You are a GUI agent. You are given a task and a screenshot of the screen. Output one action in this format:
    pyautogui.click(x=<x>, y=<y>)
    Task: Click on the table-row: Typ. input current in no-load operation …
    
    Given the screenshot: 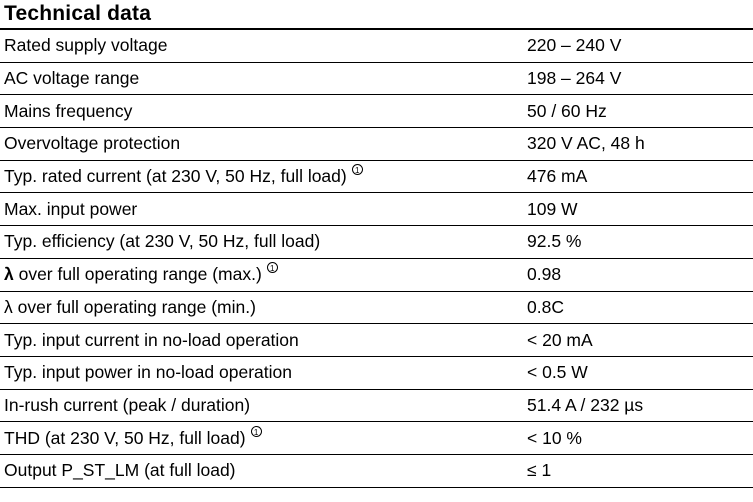 What is the action you would take?
    pyautogui.click(x=376, y=340)
    